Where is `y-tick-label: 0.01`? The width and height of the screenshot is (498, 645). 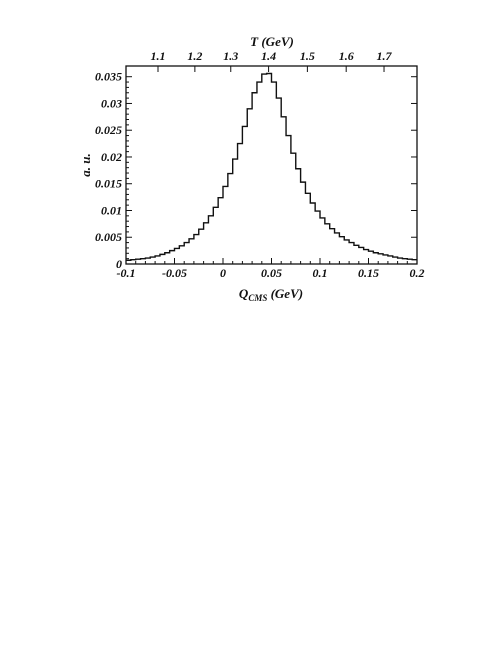 y-tick-label: 0.01 is located at coordinates (111, 210).